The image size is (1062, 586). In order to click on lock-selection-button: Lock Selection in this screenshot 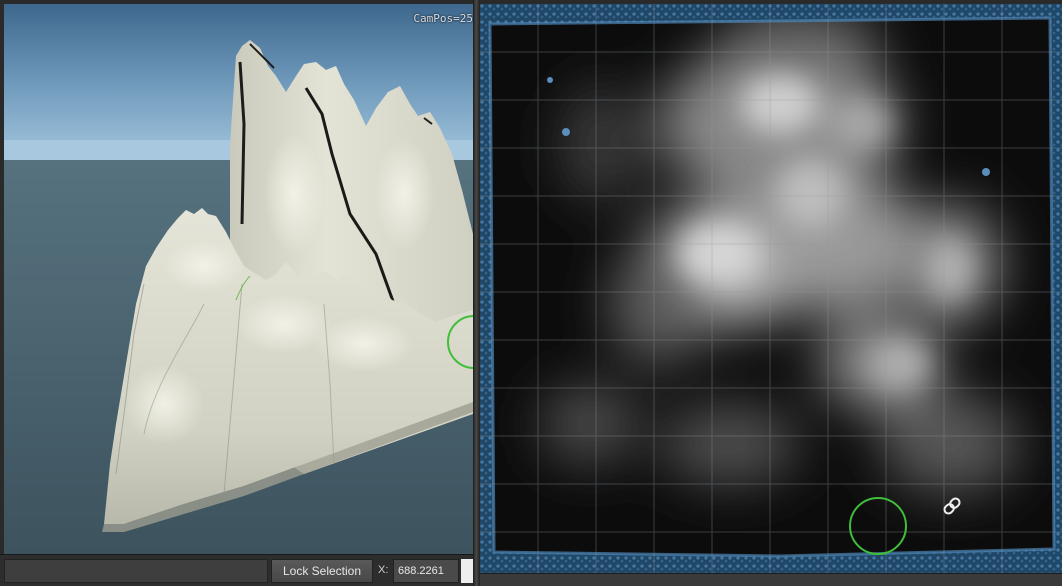, I will do `click(322, 571)`.